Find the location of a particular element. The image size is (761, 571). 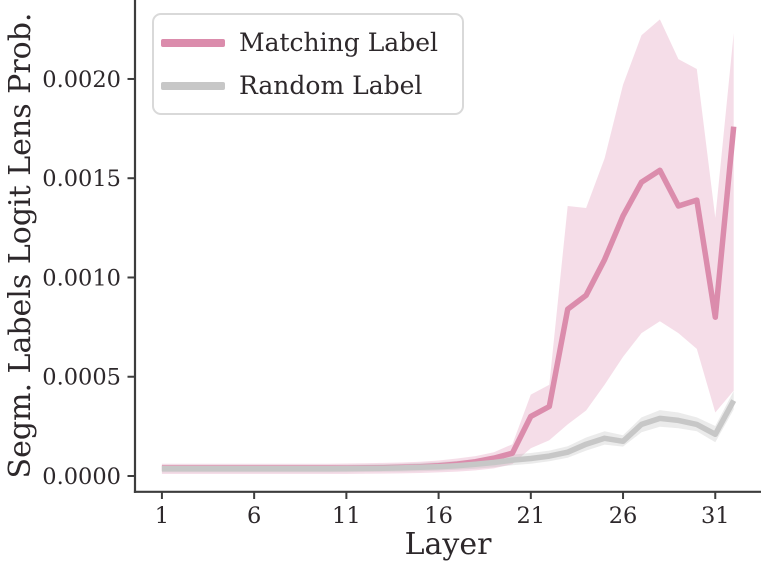

legend-entry-matching-label: Matching Label is located at coordinates (299, 42).